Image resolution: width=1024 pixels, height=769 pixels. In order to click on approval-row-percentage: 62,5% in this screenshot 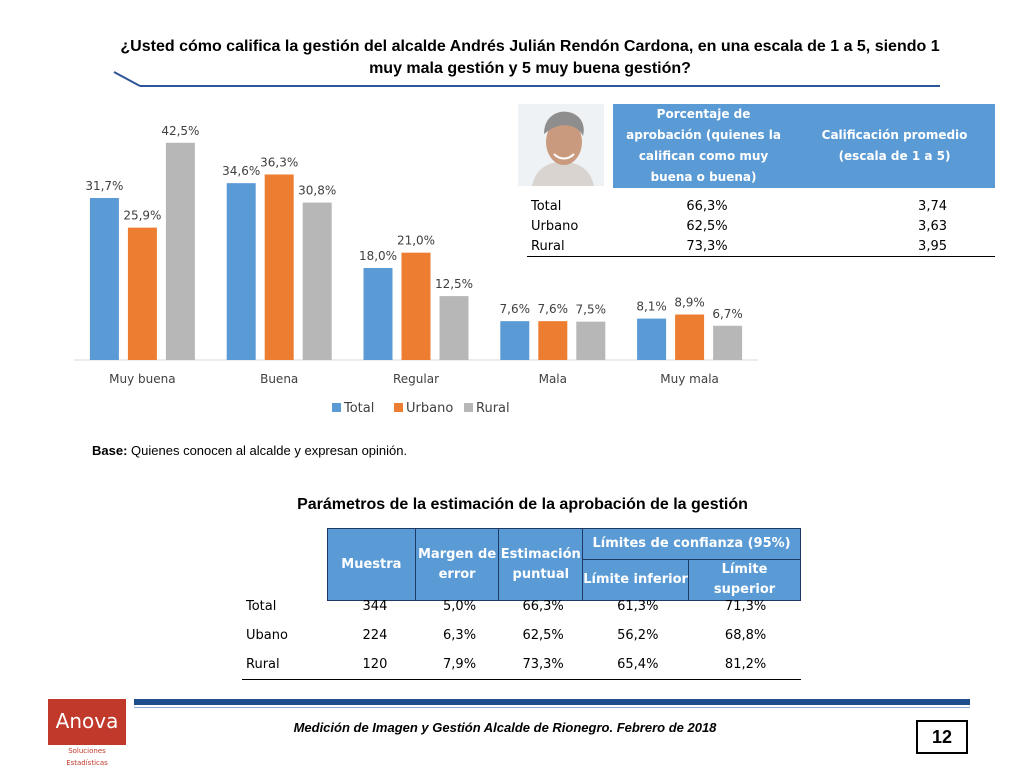, I will do `click(707, 226)`.